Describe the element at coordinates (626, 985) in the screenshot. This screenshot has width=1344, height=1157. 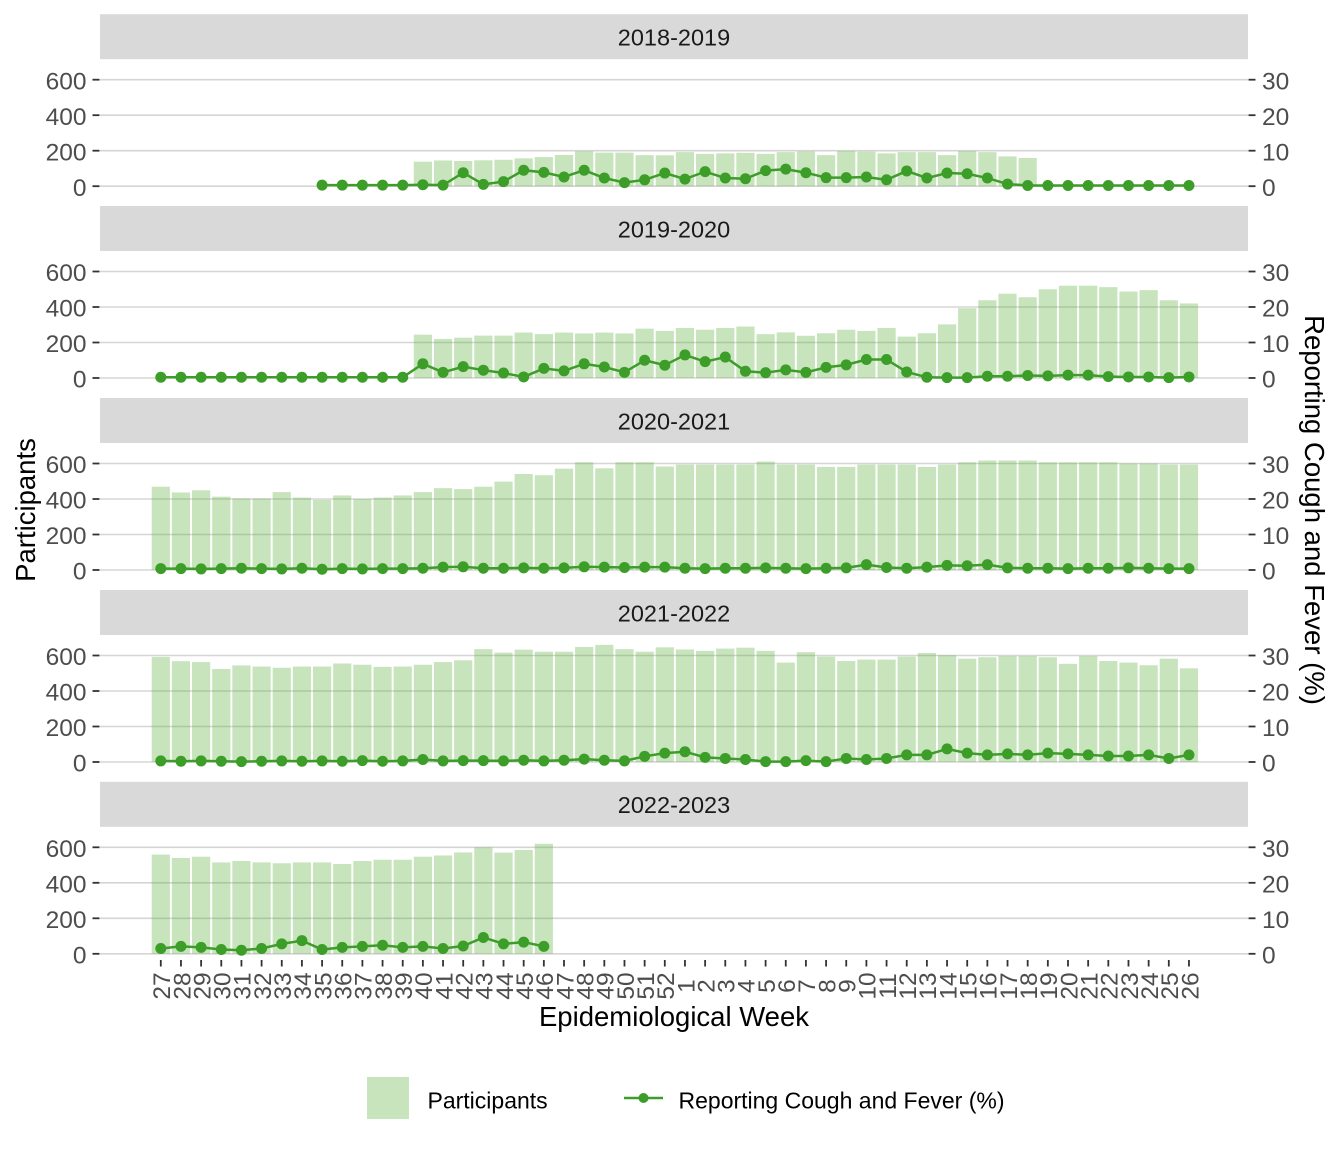
I see `svg-text: 50` at that location.